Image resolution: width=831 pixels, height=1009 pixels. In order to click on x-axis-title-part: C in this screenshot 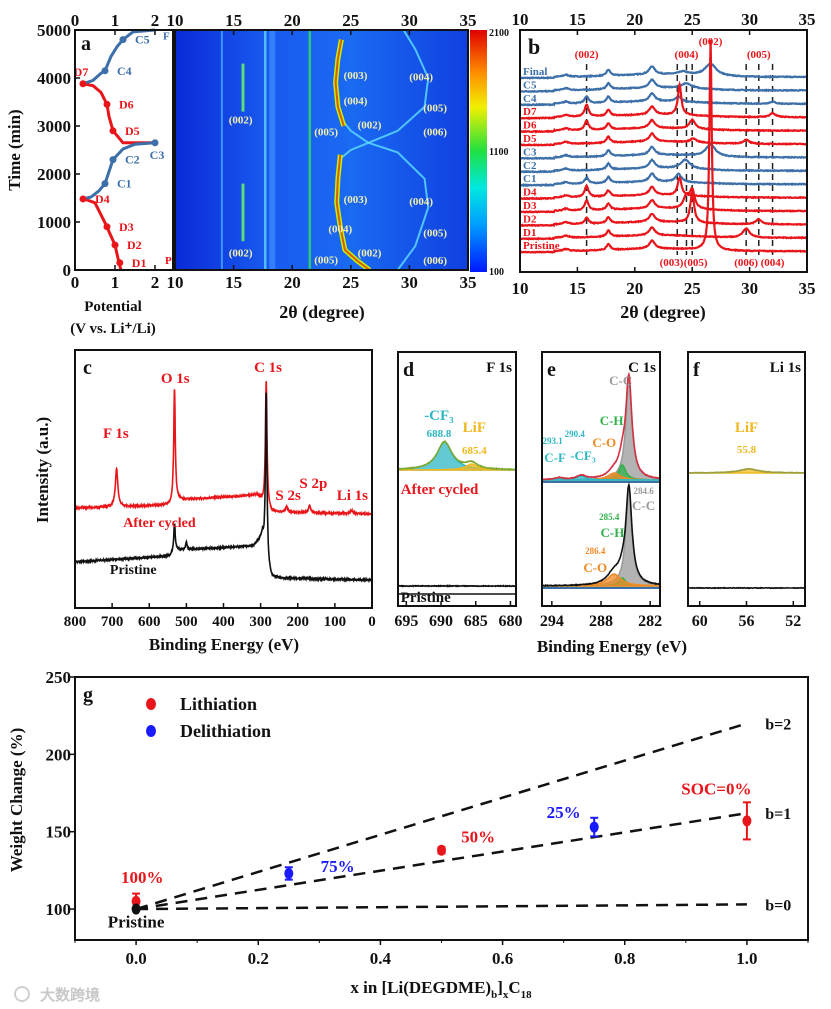, I will do `click(514, 987)`.